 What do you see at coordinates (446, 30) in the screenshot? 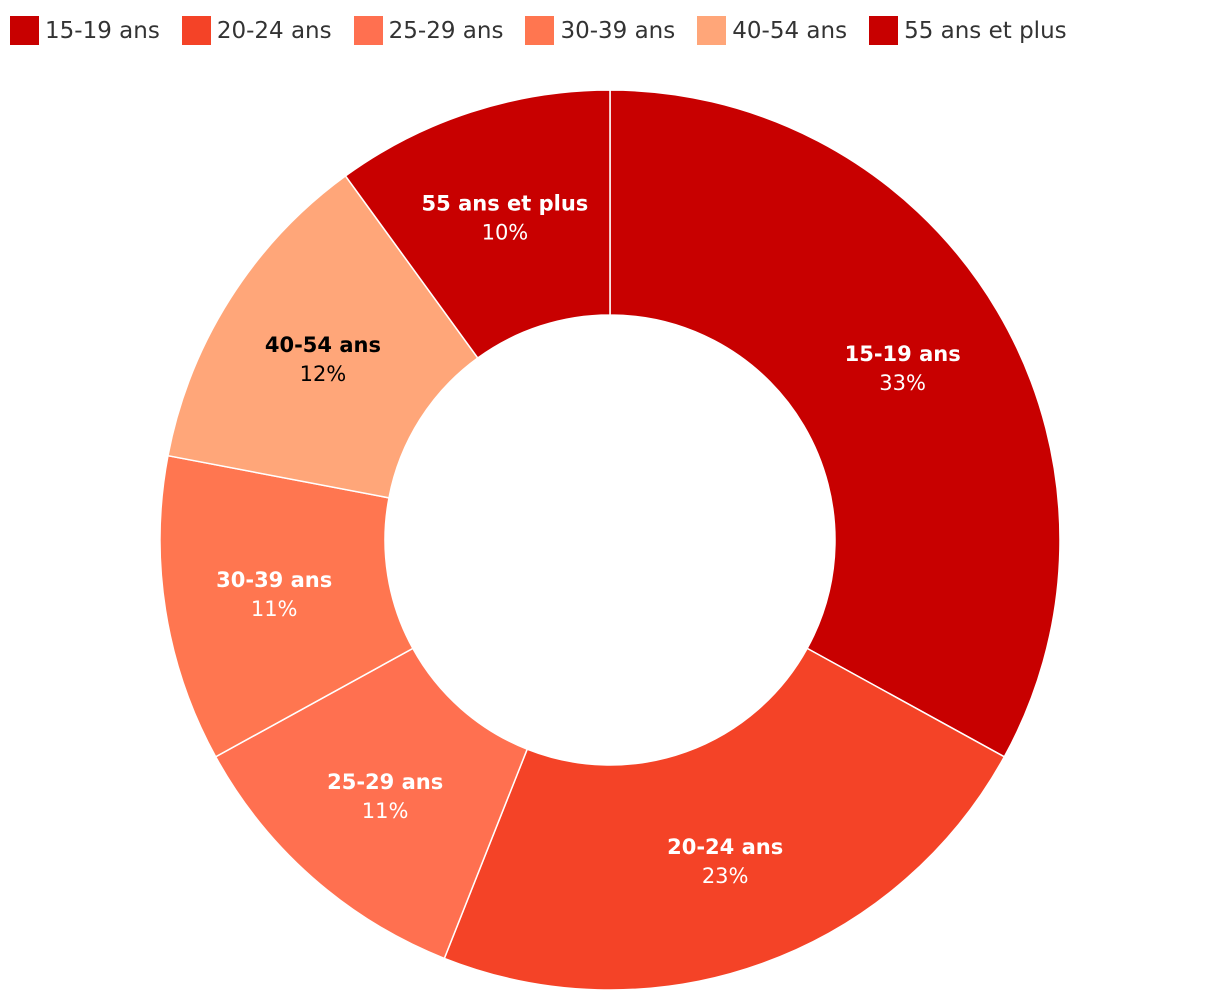
I see `legend-label: 25-29 ans` at bounding box center [446, 30].